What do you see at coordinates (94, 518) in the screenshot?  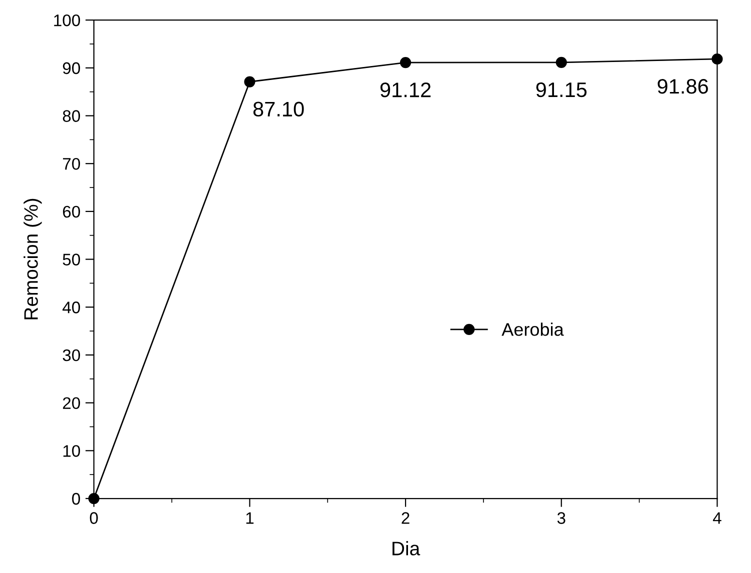 I see `x-tick-label: 0` at bounding box center [94, 518].